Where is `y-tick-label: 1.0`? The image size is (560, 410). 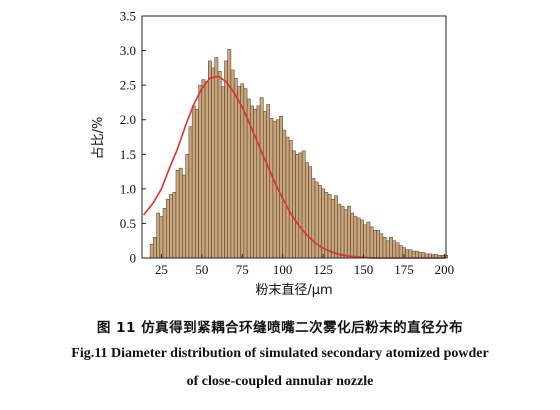 y-tick-label: 1.0 is located at coordinates (128, 188).